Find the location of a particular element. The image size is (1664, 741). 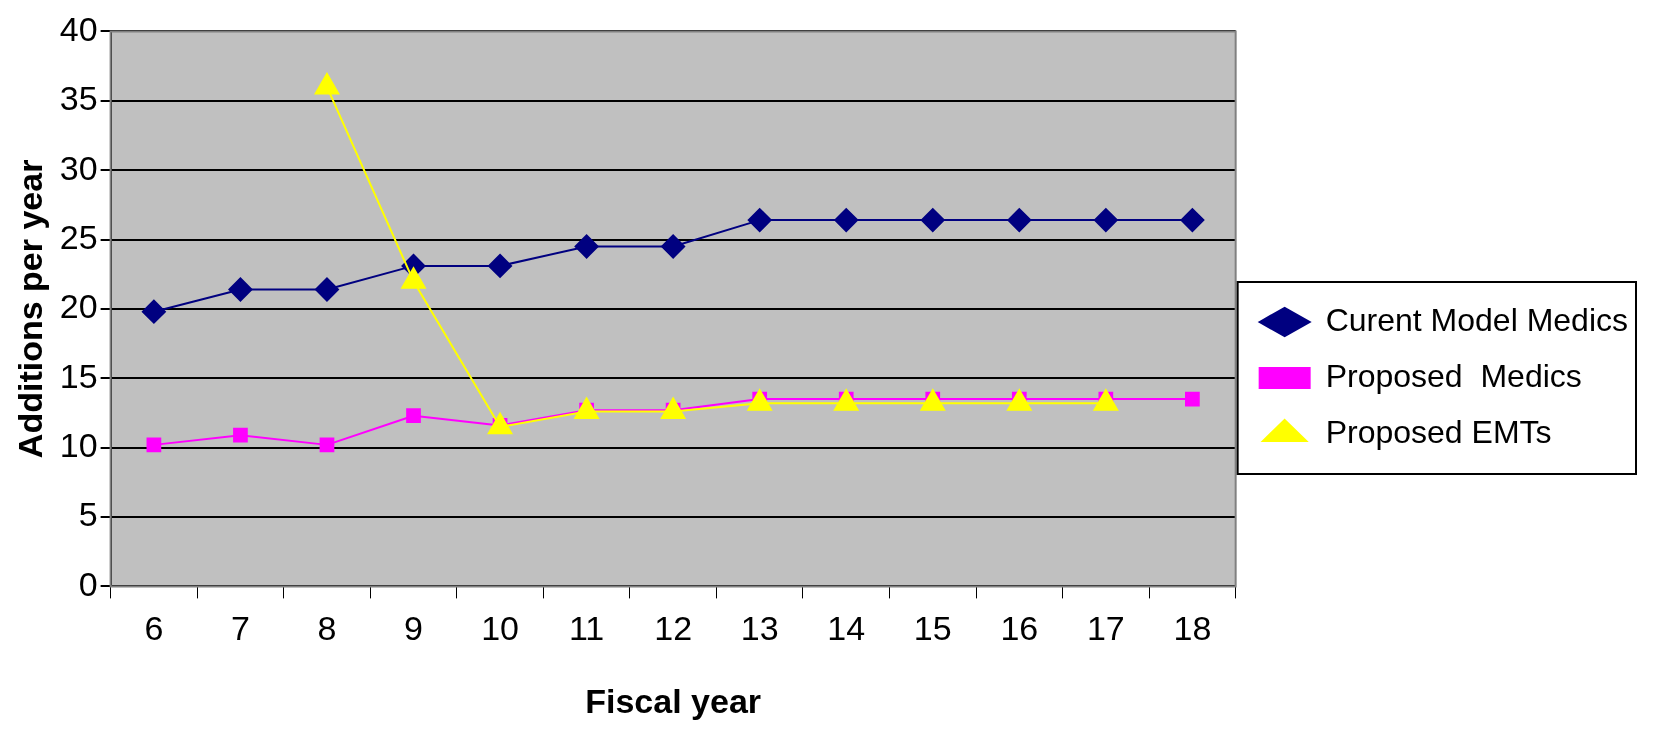

legend-label: Curent Model Medics is located at coordinates (1476, 319).